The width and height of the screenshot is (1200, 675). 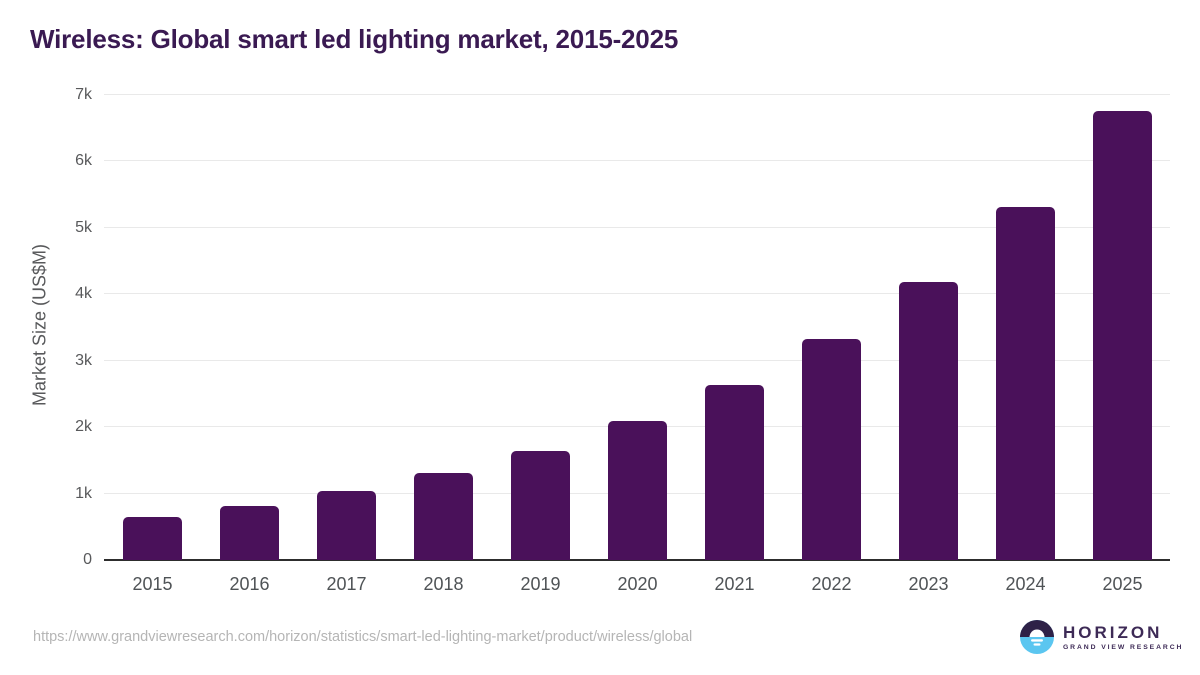 What do you see at coordinates (637, 94) in the screenshot?
I see `gridline-7k` at bounding box center [637, 94].